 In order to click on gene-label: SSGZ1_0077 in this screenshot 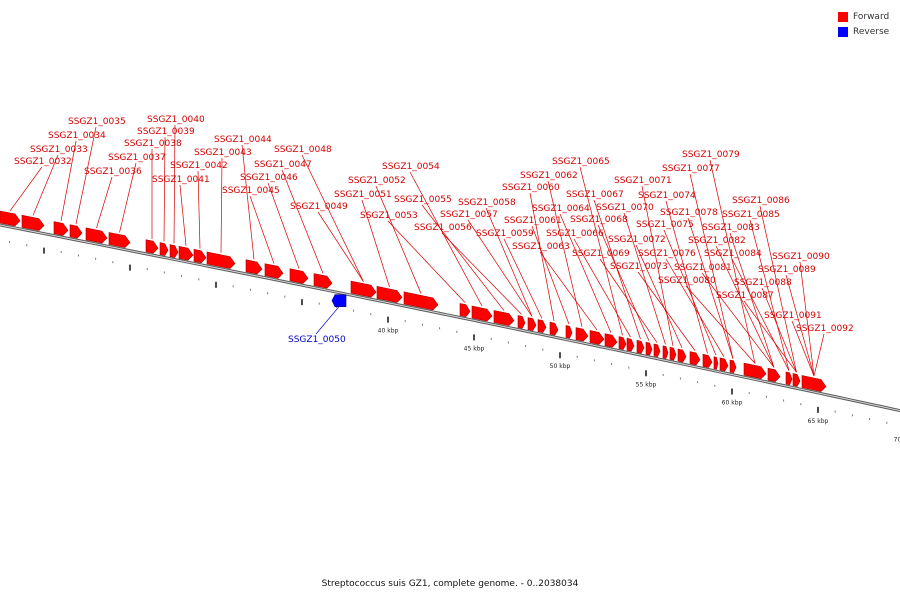, I will do `click(691, 169)`.